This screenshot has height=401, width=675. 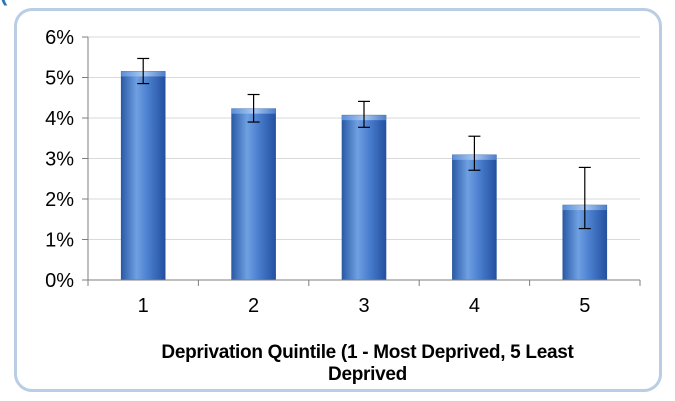 What do you see at coordinates (59, 79) in the screenshot?
I see `y-tick-label: 5%` at bounding box center [59, 79].